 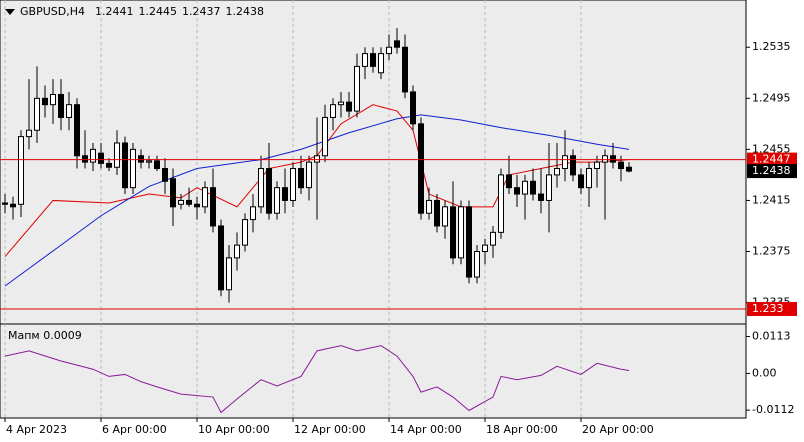 What do you see at coordinates (771, 148) in the screenshot?
I see `y-tick-label: 1.2455` at bounding box center [771, 148].